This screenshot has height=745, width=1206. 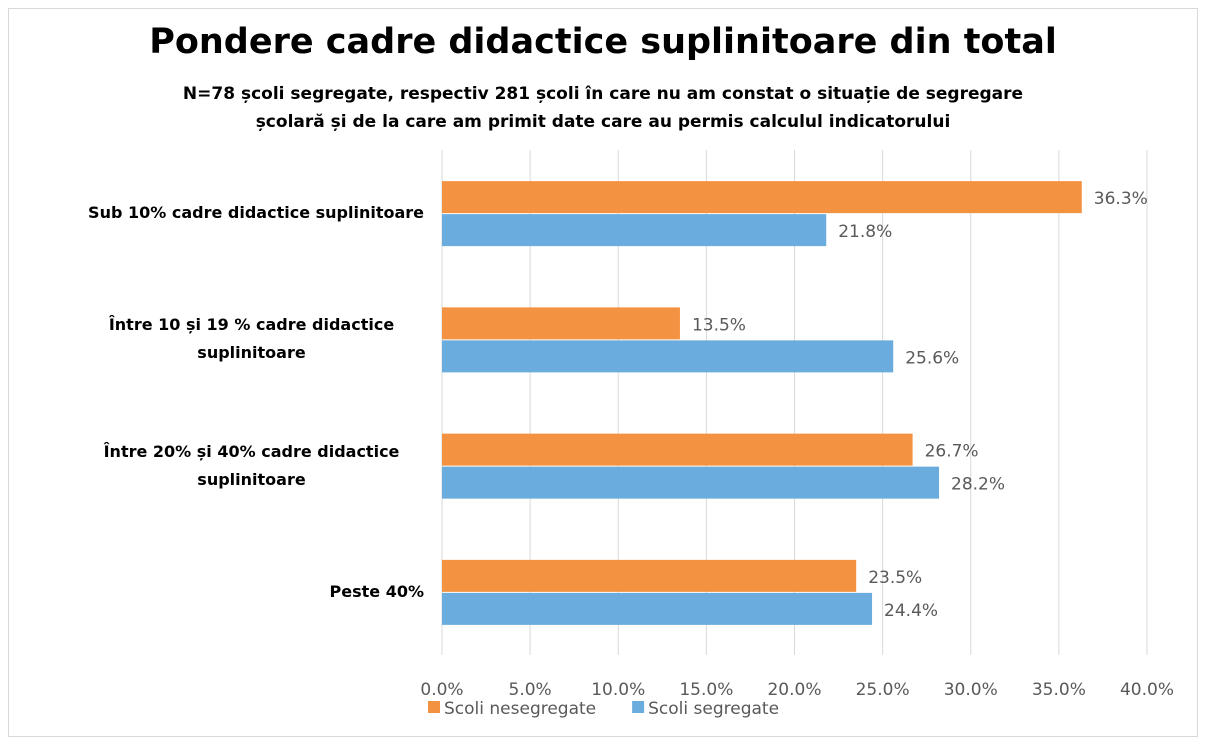 I want to click on x-tick-label: 35.0%, so click(x=1059, y=690).